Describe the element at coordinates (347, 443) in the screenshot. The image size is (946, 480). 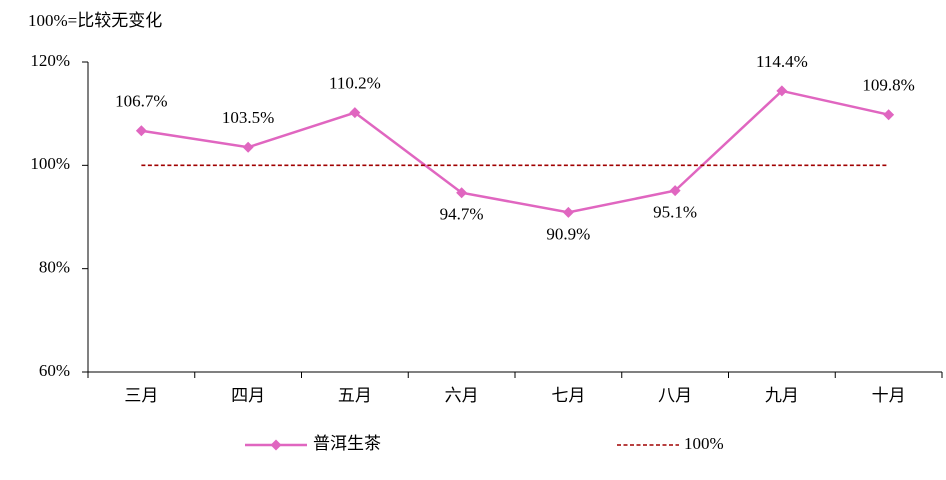
I see `legend-label: 普洱生茶` at that location.